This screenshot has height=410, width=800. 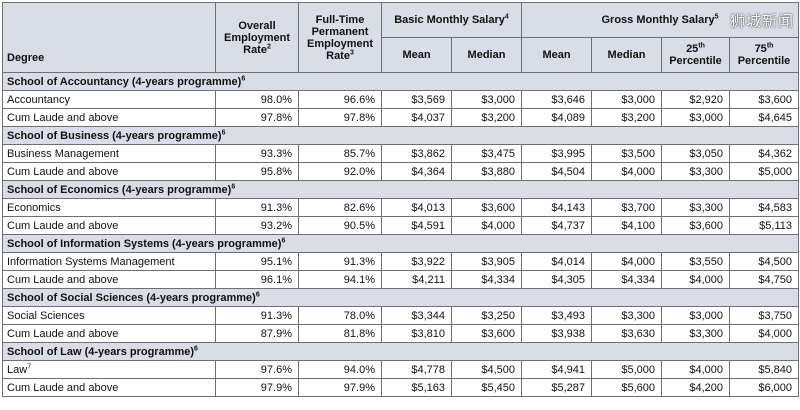 I want to click on fulltime-employment-rate-cell: 85.7%, so click(x=340, y=153).